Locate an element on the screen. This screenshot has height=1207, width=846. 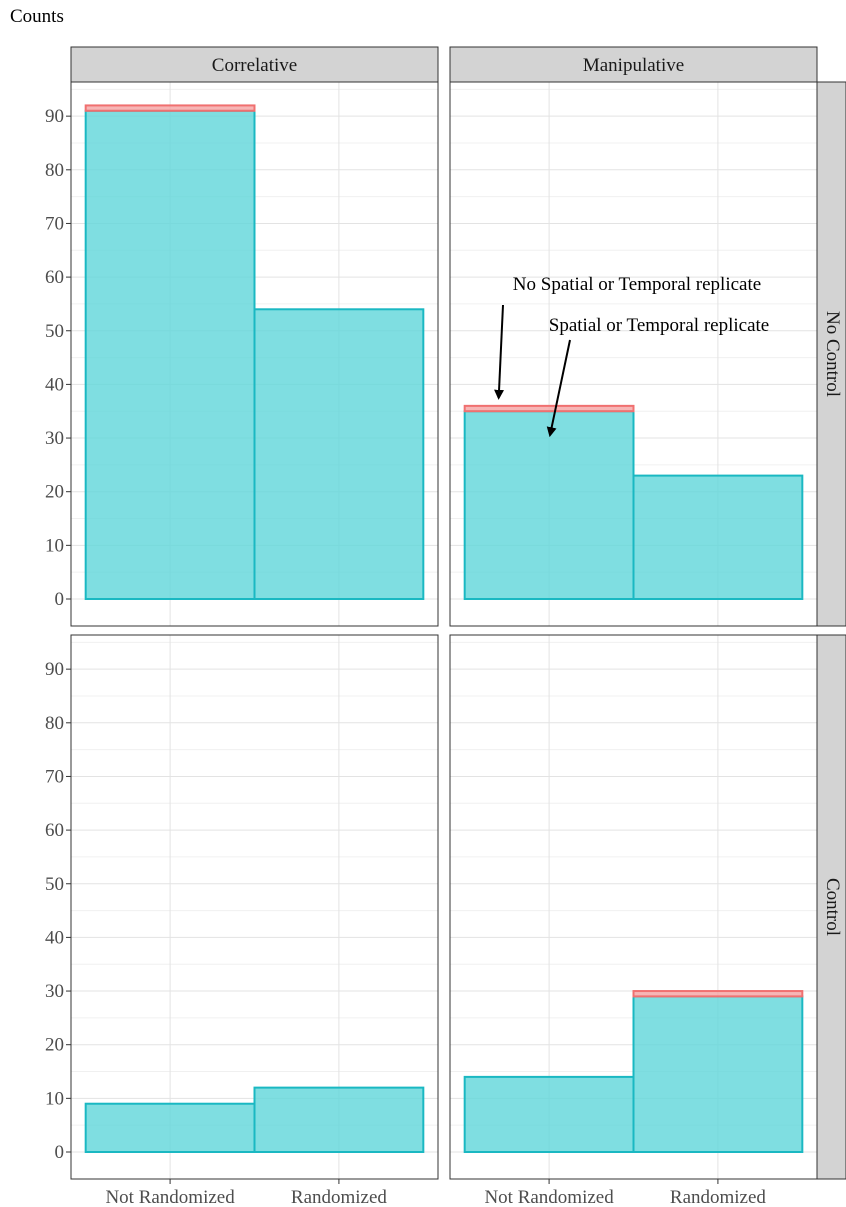
facet-label-col: Manipulative is located at coordinates (633, 65).